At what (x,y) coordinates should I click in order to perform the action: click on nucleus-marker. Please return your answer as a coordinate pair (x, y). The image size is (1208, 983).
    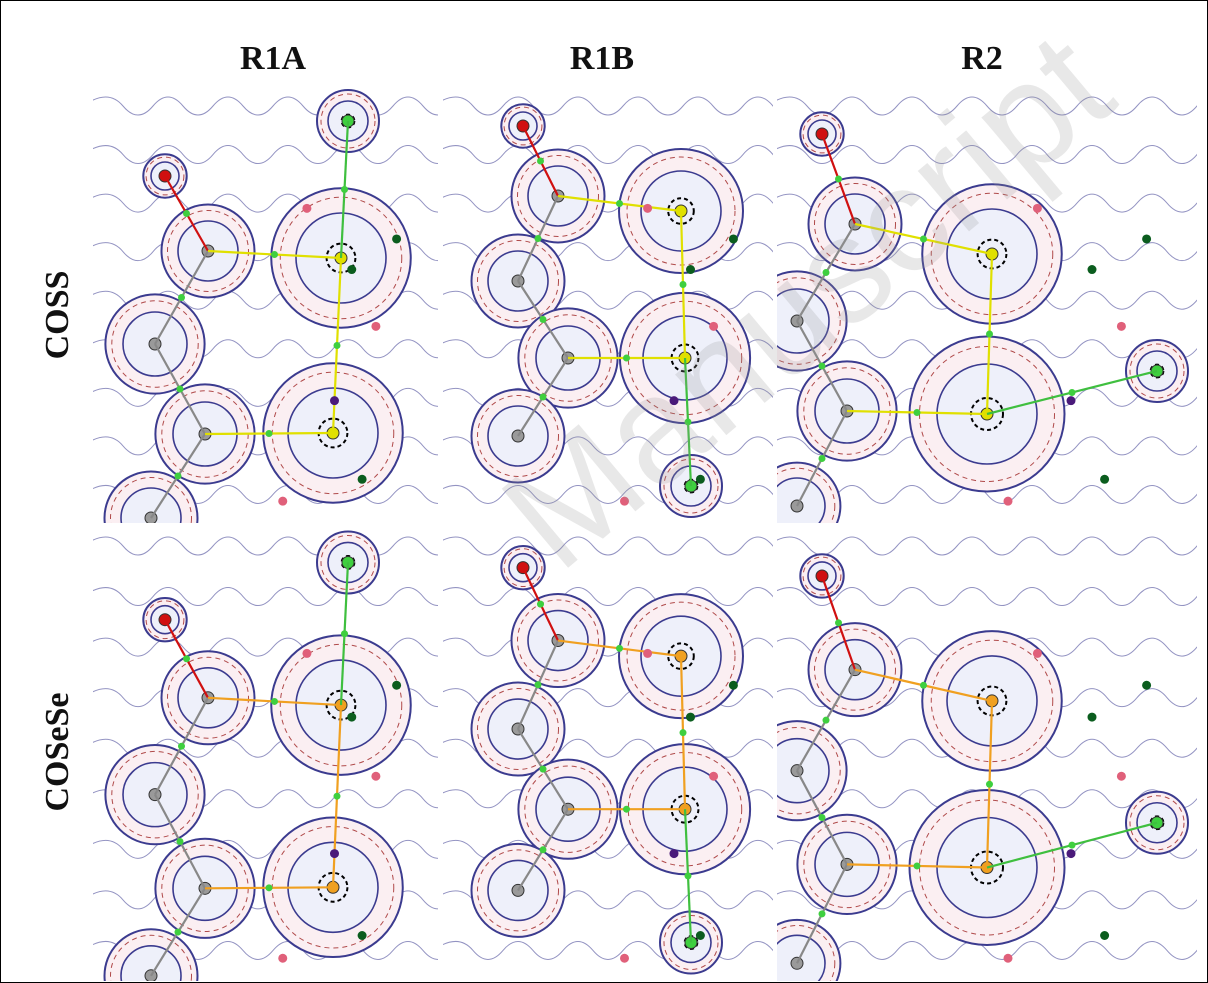
    Looking at the image, I should click on (518, 890).